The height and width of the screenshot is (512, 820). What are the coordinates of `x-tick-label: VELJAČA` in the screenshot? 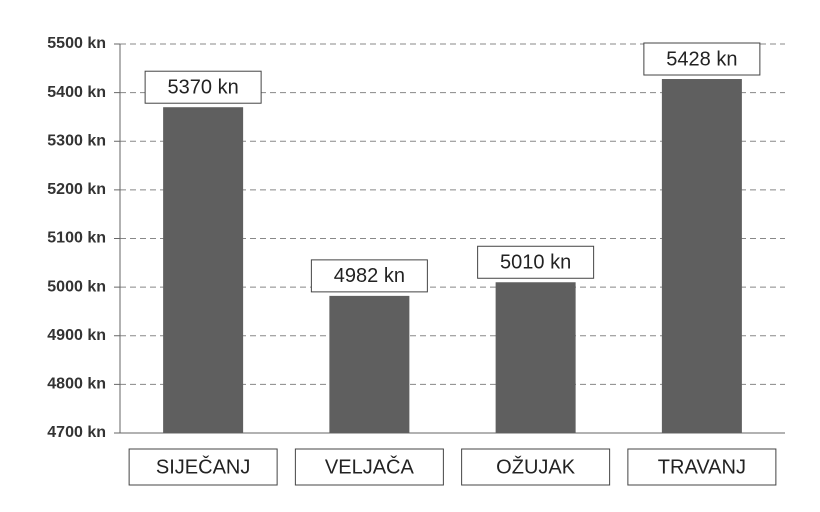 It's located at (370, 466).